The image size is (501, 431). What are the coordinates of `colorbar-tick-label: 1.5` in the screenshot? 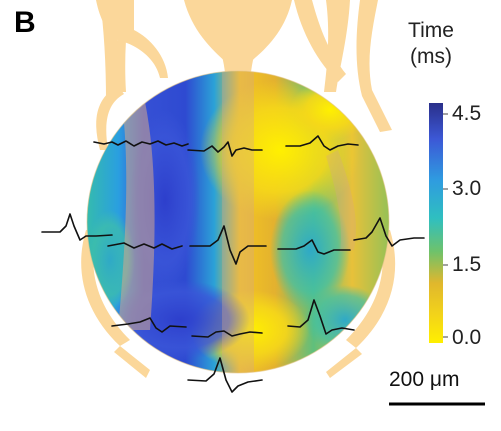 It's located at (467, 264).